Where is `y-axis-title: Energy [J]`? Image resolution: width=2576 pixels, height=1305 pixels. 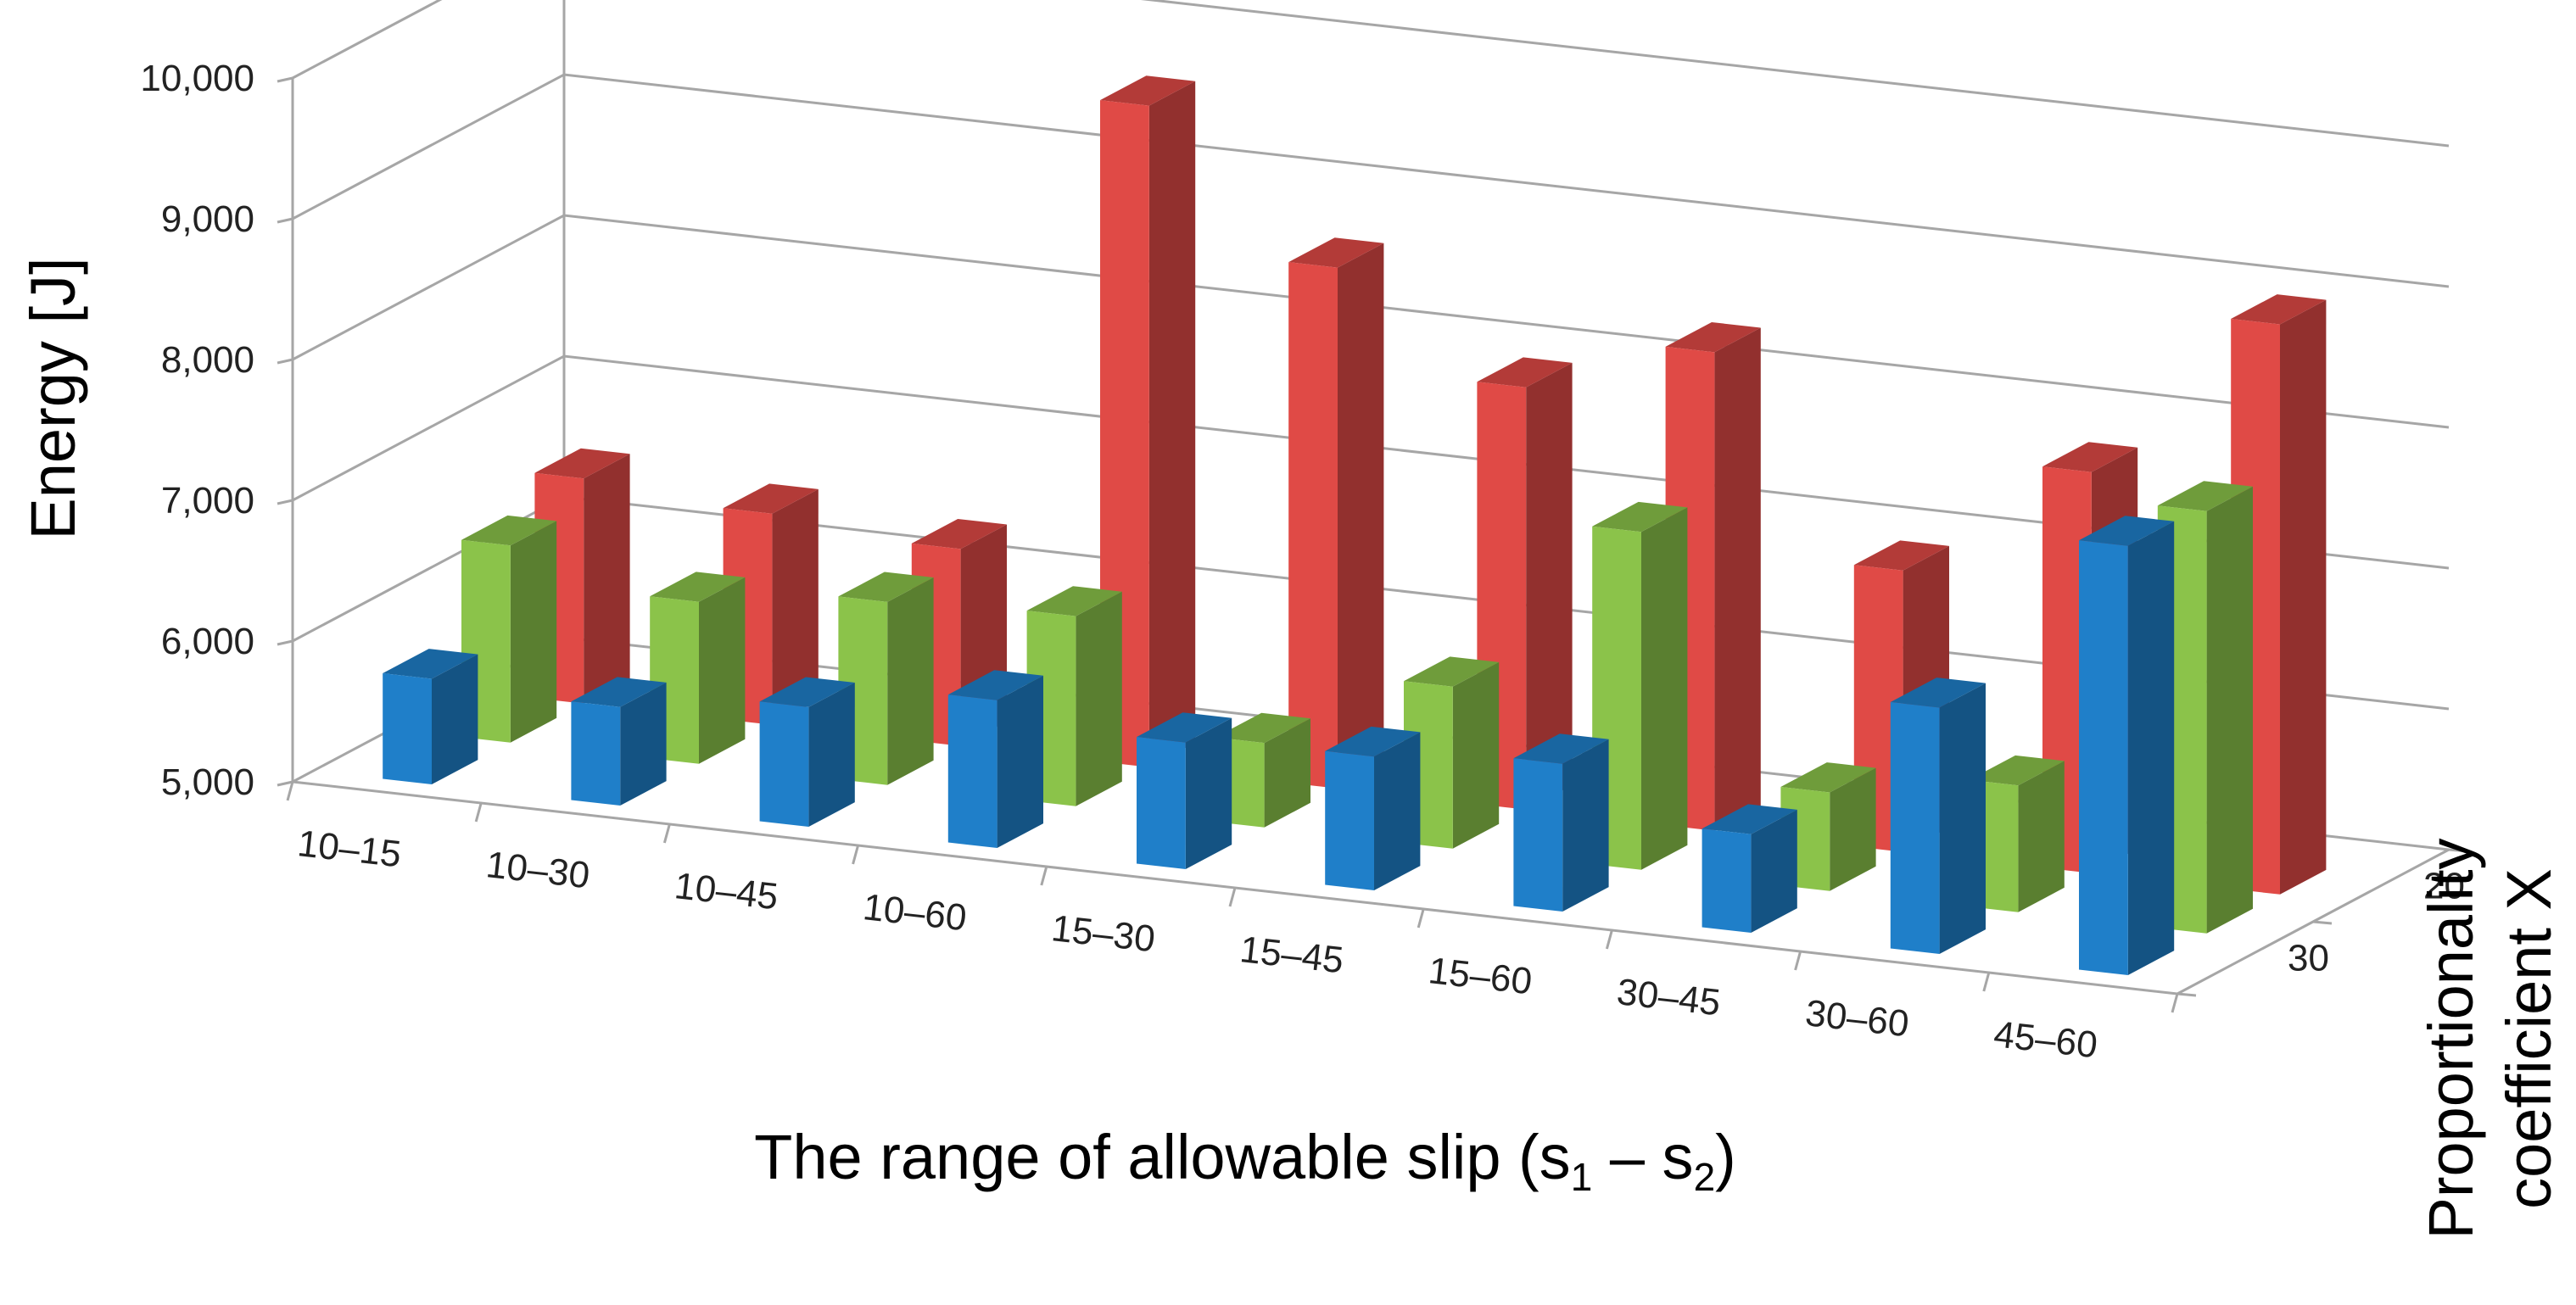 y-axis-title: Energy [J] is located at coordinates (53, 398).